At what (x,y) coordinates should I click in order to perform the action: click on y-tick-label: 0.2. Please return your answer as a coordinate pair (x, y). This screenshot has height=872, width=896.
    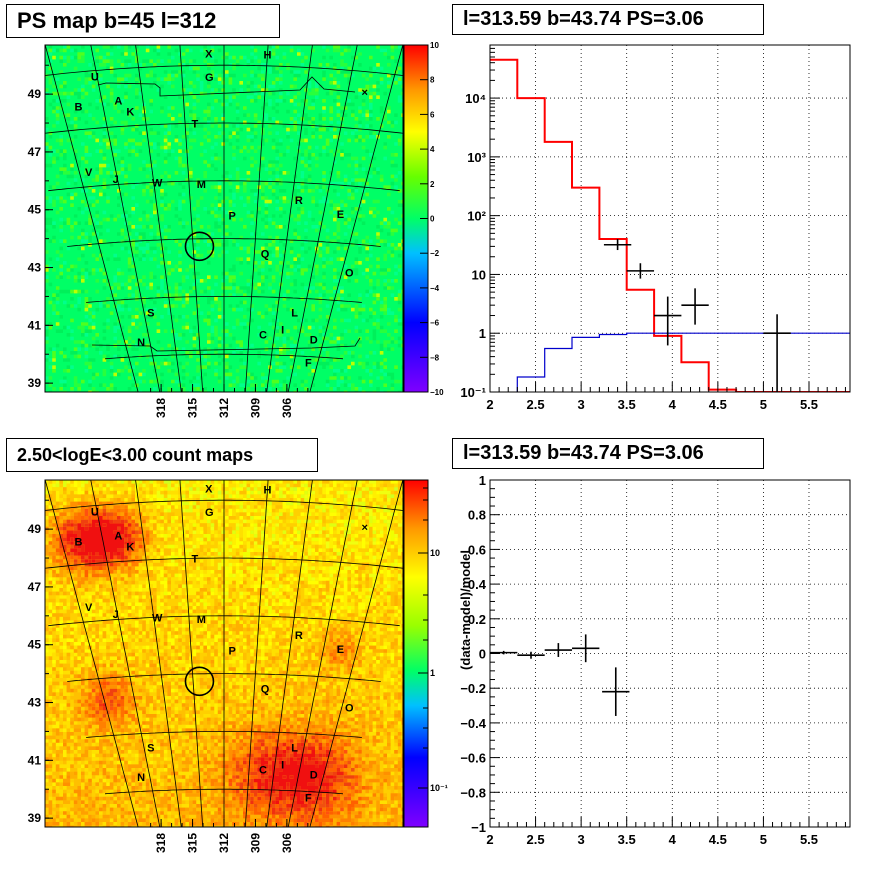
    Looking at the image, I should click on (477, 619).